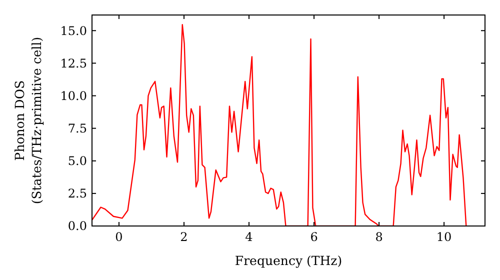 The width and height of the screenshot is (500, 280). I want to click on x-tick-label: 0, so click(119, 237).